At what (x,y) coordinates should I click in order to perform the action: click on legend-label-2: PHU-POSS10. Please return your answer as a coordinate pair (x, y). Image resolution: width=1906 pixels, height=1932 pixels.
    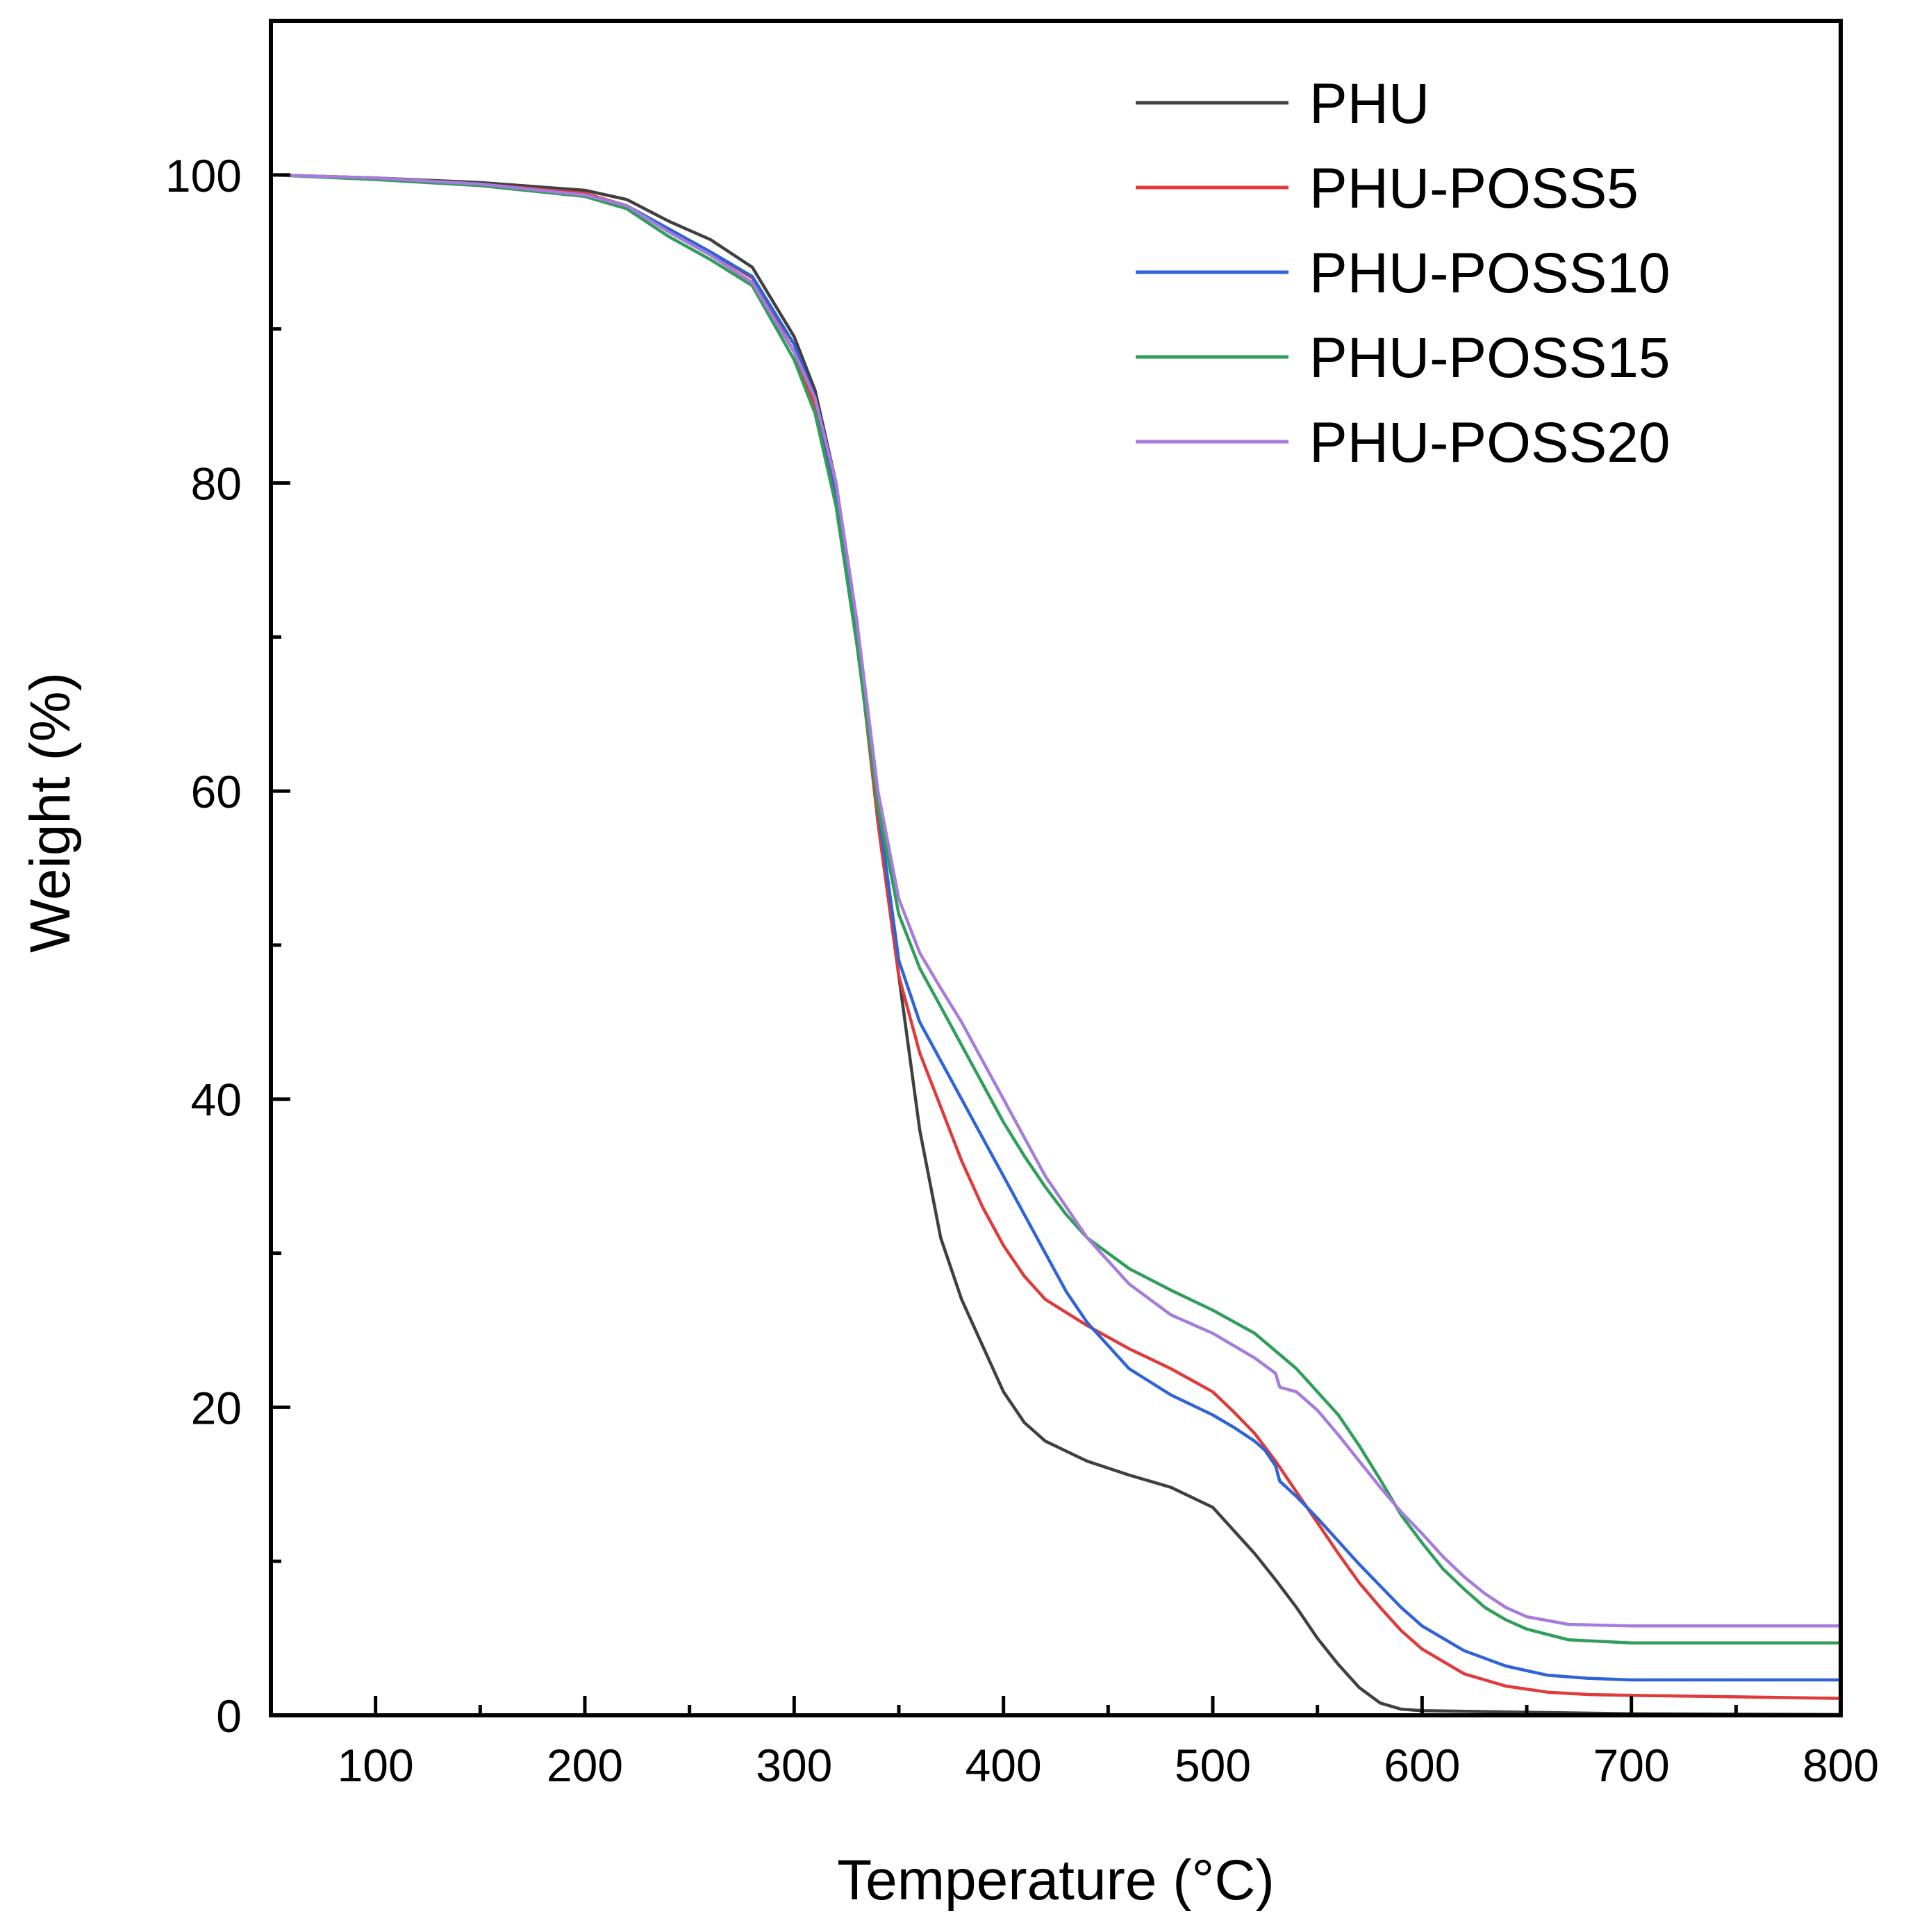
    Looking at the image, I should click on (1490, 273).